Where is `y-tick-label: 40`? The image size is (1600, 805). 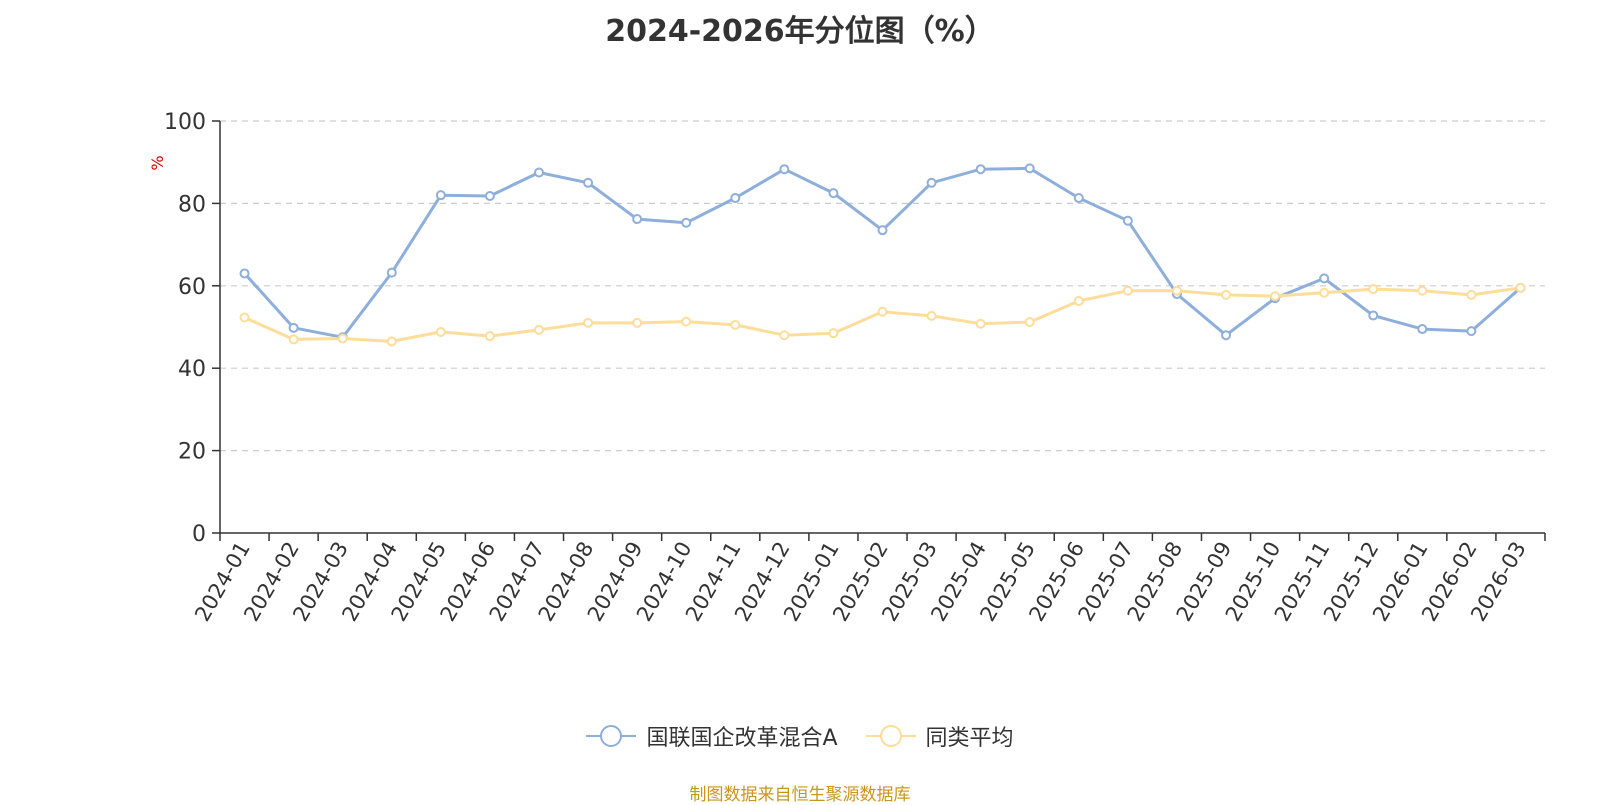 y-tick-label: 40 is located at coordinates (192, 369).